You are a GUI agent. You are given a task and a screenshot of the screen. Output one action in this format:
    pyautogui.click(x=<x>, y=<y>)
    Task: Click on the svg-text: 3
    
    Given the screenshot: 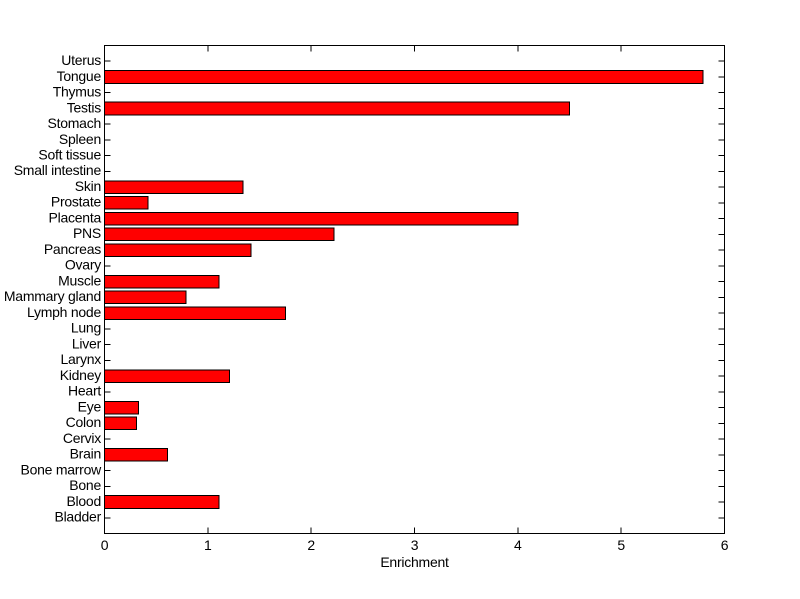 What is the action you would take?
    pyautogui.click(x=415, y=545)
    